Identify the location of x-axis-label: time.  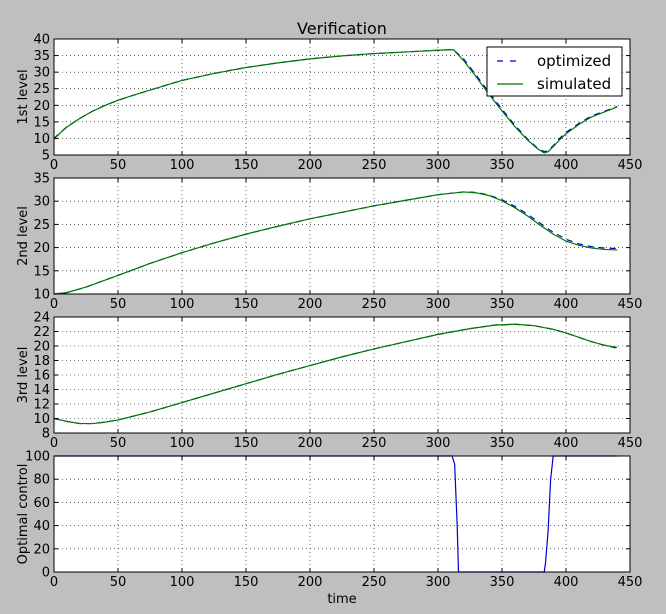
(341, 599).